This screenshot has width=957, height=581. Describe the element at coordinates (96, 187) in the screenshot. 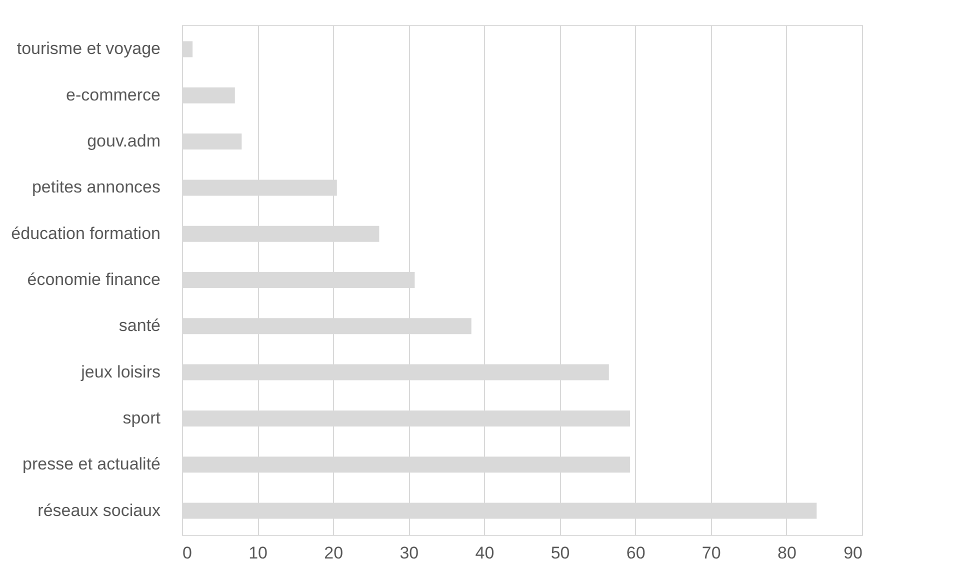

I see `y-tick-label: petites annonces` at that location.